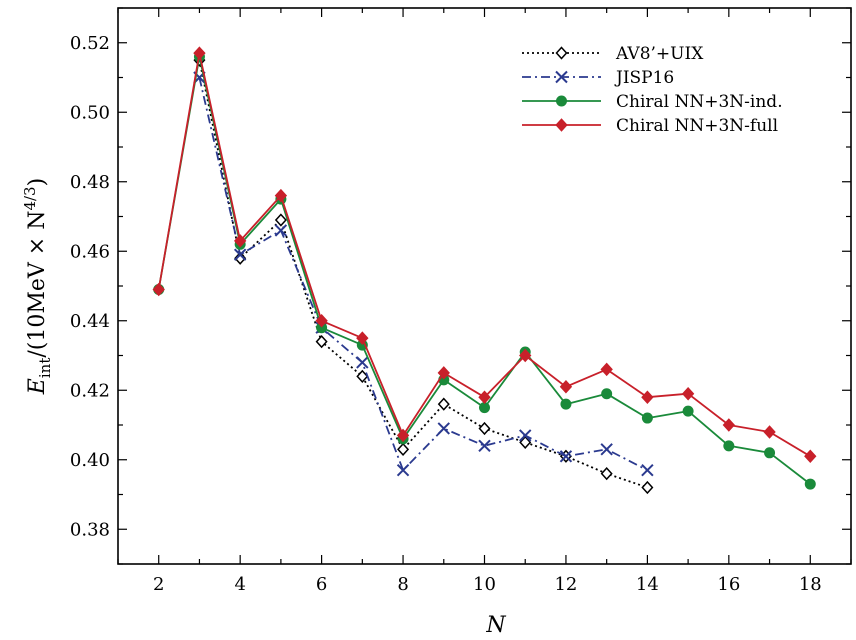  Describe the element at coordinates (90, 251) in the screenshot. I see `y-tick-label: 0.46` at that location.